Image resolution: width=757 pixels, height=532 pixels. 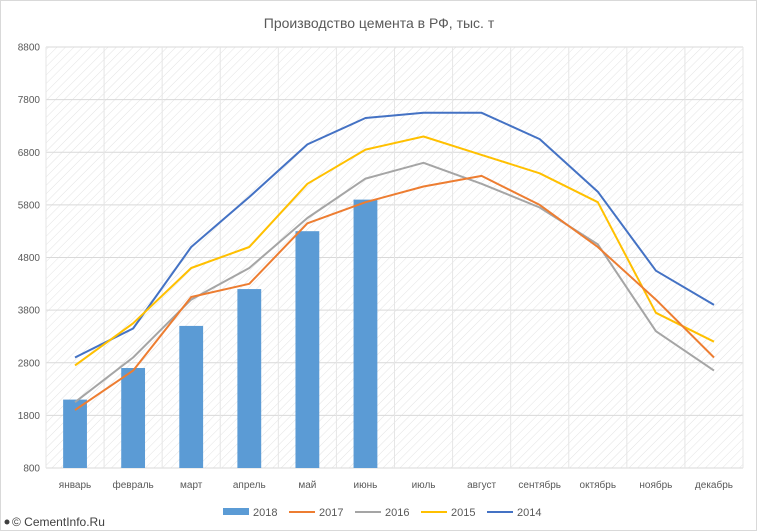 What do you see at coordinates (29, 311) in the screenshot?
I see `y-tick-label: 3800` at bounding box center [29, 311].